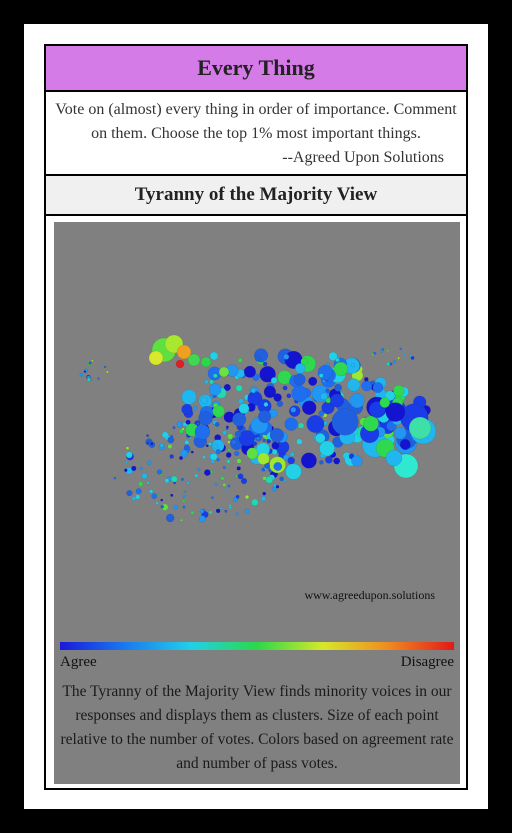 The image size is (512, 833). What do you see at coordinates (256, 196) in the screenshot?
I see `view-title: Tyranny of the Majority View` at bounding box center [256, 196].